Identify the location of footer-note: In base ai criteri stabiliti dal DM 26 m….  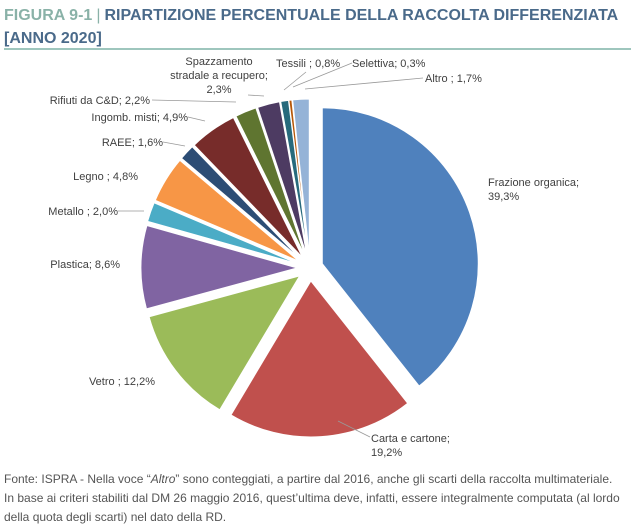
(312, 507).